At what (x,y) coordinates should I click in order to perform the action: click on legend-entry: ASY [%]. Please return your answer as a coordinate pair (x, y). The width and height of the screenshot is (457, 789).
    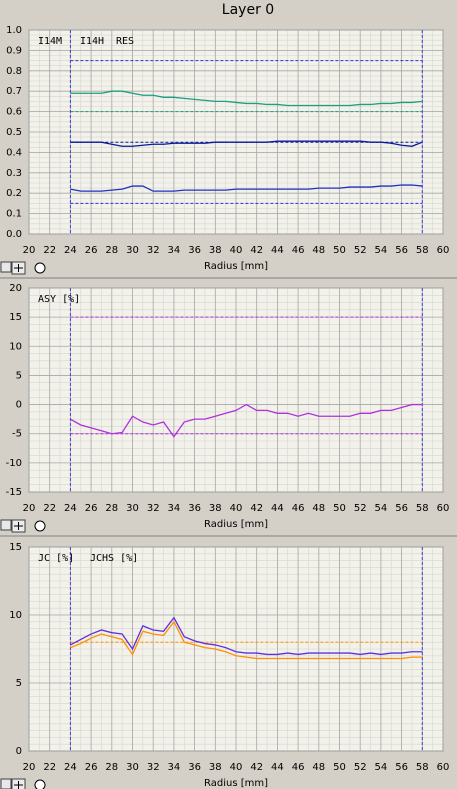
    Looking at the image, I should click on (59, 299).